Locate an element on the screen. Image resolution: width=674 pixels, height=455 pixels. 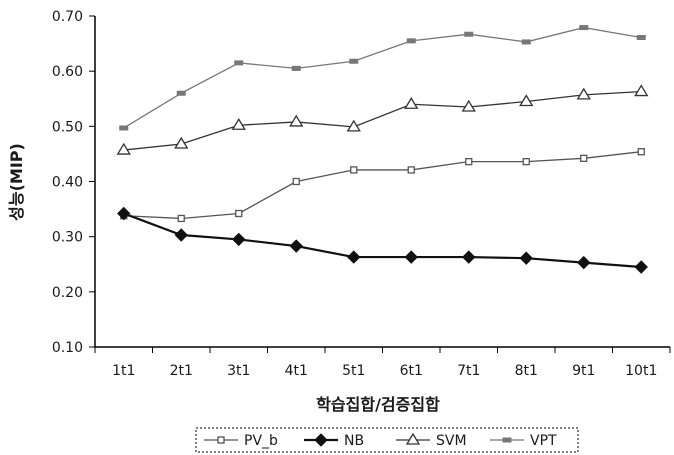
legend-item: SVM is located at coordinates (431, 440).